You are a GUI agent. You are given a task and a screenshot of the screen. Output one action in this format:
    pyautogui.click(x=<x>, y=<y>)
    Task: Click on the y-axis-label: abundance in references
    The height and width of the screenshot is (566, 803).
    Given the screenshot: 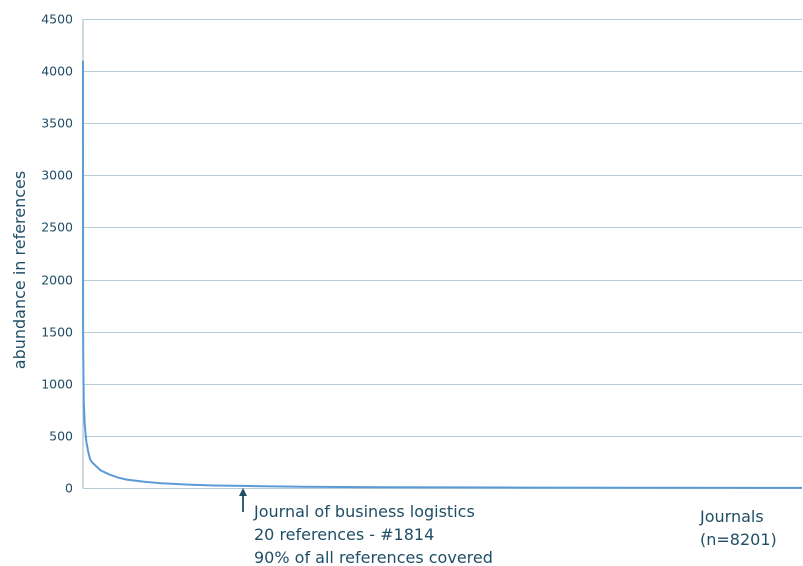 What is the action you would take?
    pyautogui.click(x=19, y=270)
    